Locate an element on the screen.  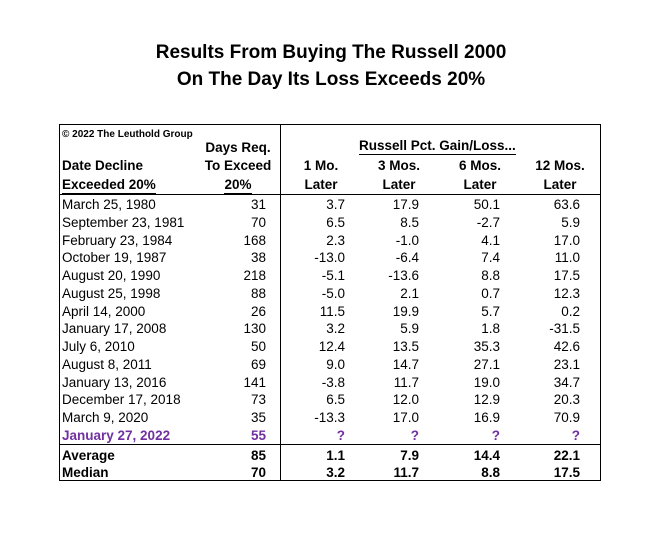
cell-6-month: 1.8 is located at coordinates (490, 329).